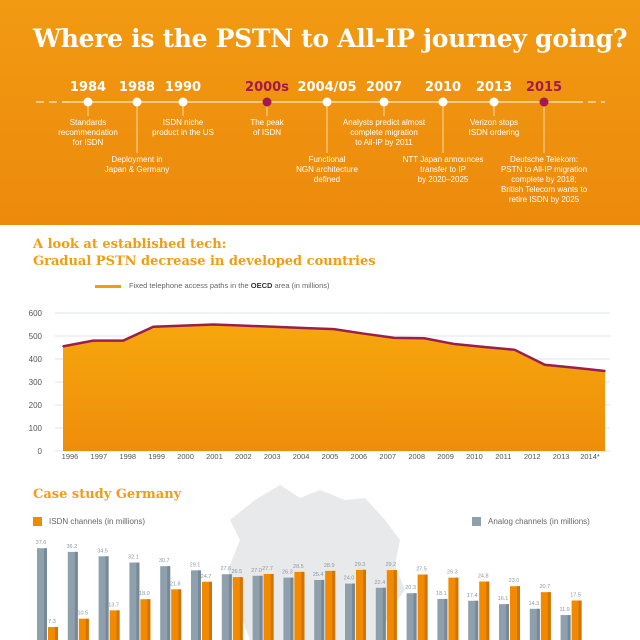 The width and height of the screenshot is (640, 640). Describe the element at coordinates (36, 405) in the screenshot. I see `y-tick-label: 200` at that location.